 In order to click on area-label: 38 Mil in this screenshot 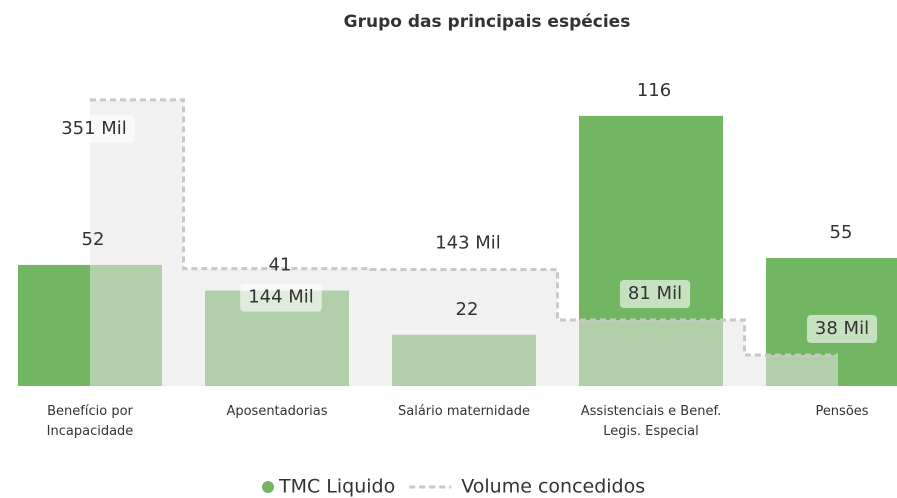, I will do `click(842, 328)`.